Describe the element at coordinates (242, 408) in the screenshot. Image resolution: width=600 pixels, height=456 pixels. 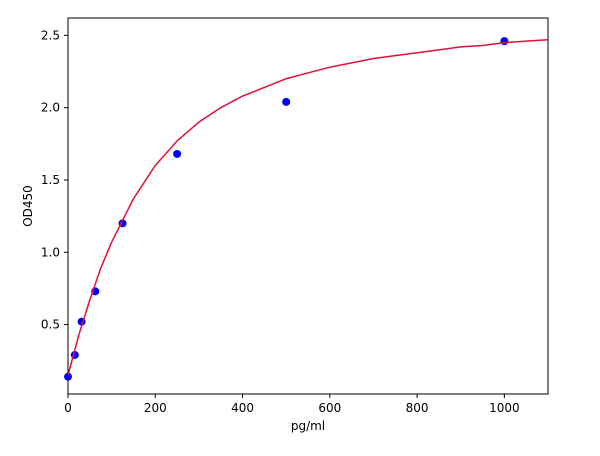
I see `x-tick-label: 400` at that location.